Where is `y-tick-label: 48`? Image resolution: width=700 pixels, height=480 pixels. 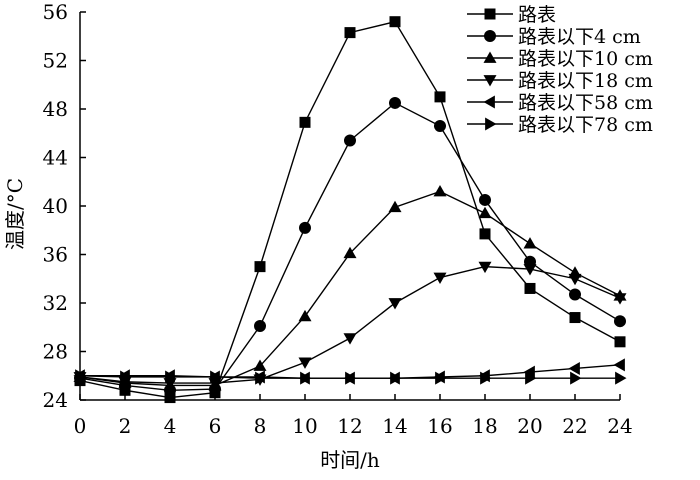 y-tick-label: 48 is located at coordinates (55, 109).